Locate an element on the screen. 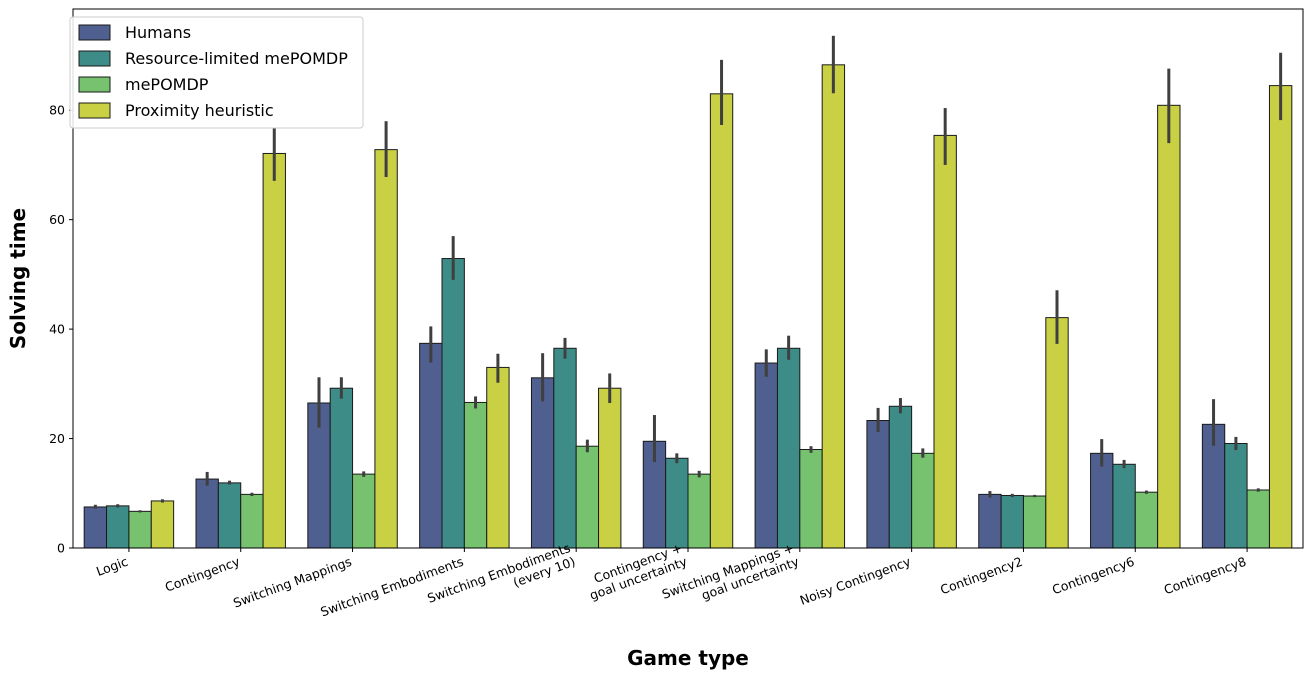  x-tick-label-line: Contingency8 is located at coordinates (1205, 576).